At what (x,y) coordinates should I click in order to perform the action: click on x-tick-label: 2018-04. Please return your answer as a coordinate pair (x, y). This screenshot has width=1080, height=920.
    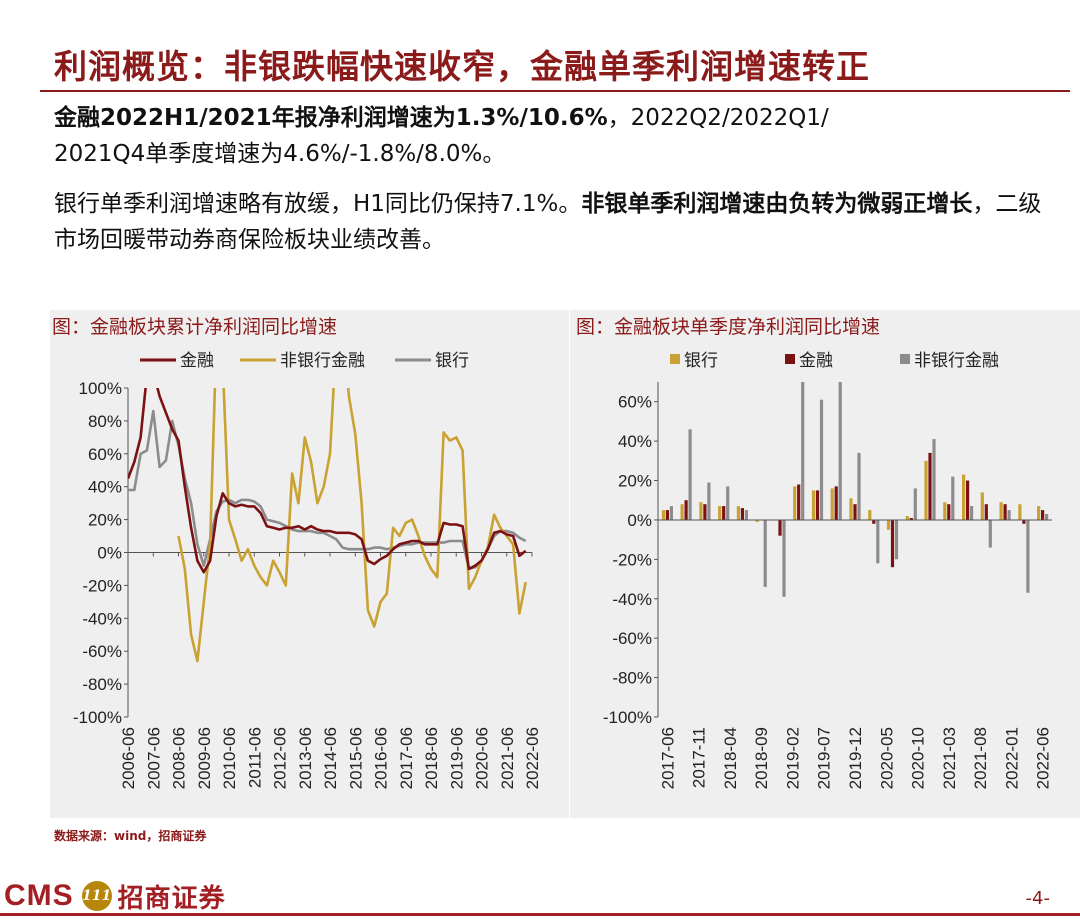
    Looking at the image, I should click on (730, 758).